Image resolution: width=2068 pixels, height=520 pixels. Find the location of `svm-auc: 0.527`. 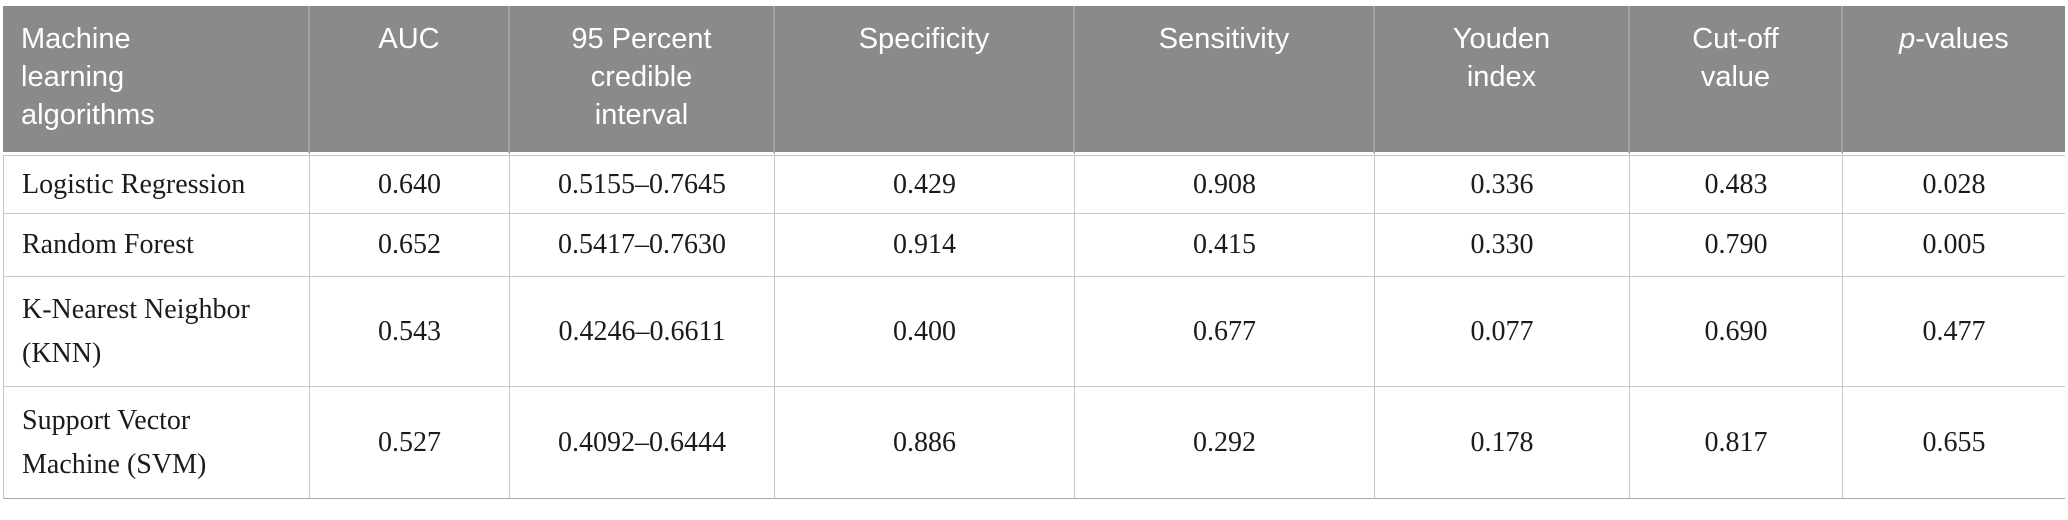

svm-auc: 0.527 is located at coordinates (410, 443).